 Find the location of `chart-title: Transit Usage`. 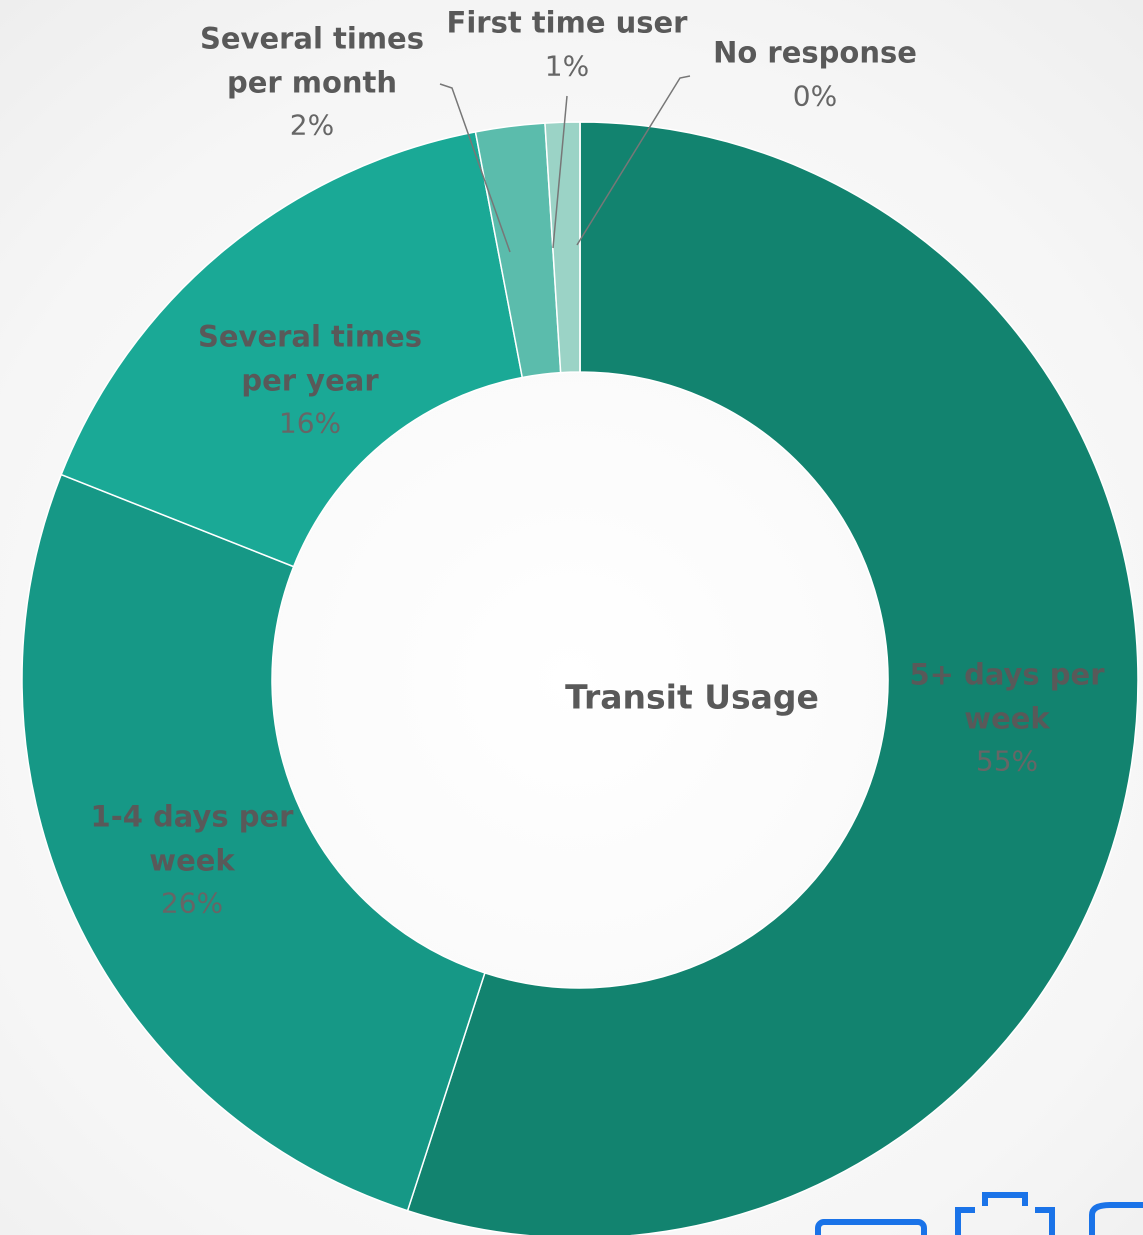

chart-title: Transit Usage is located at coordinates (692, 697).